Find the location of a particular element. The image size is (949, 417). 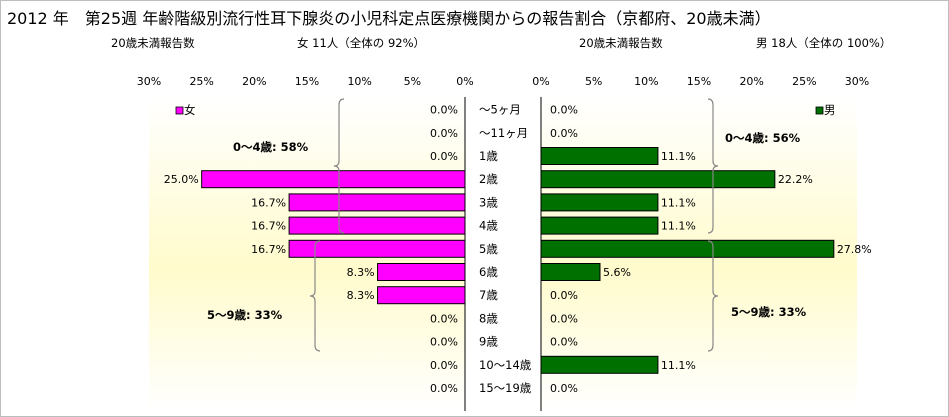

male-tick-label: 20% is located at coordinates (751, 81).